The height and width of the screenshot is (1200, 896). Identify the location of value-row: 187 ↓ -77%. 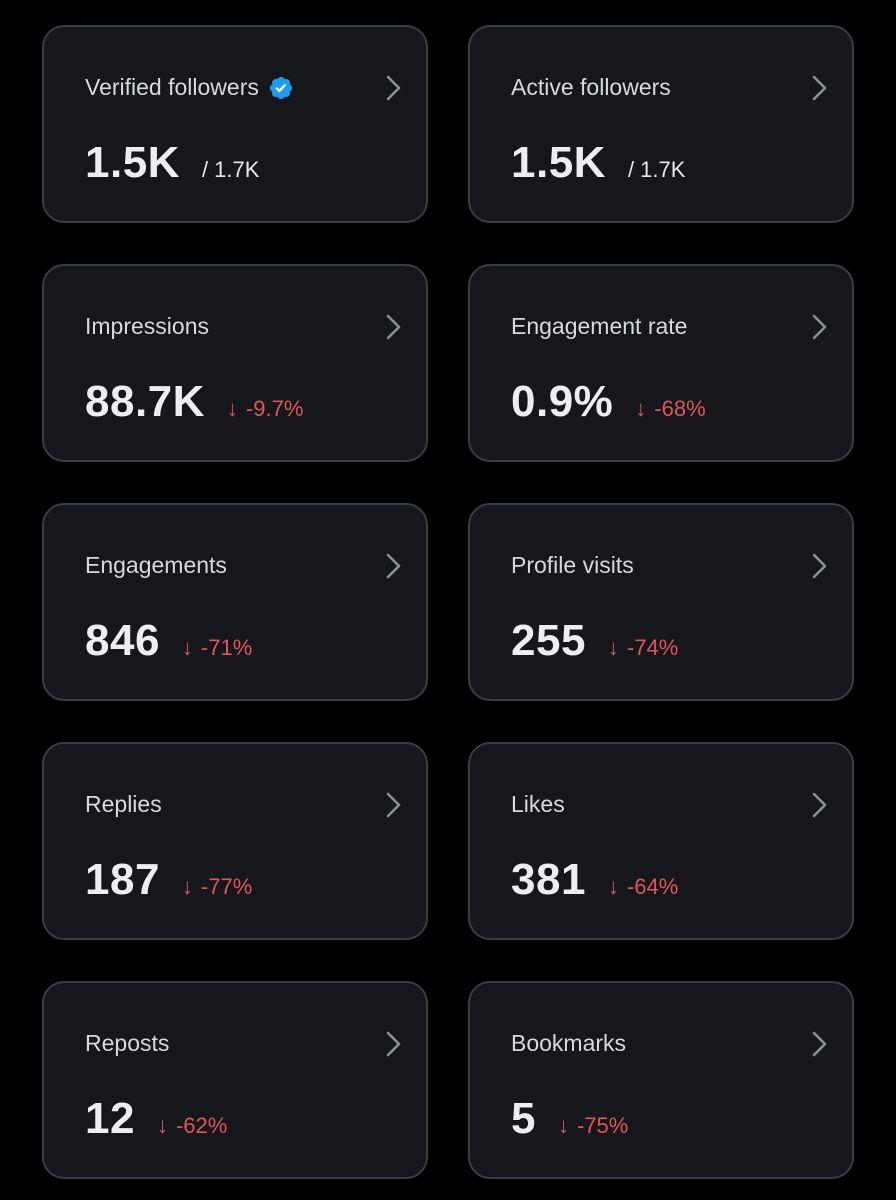
(168, 880).